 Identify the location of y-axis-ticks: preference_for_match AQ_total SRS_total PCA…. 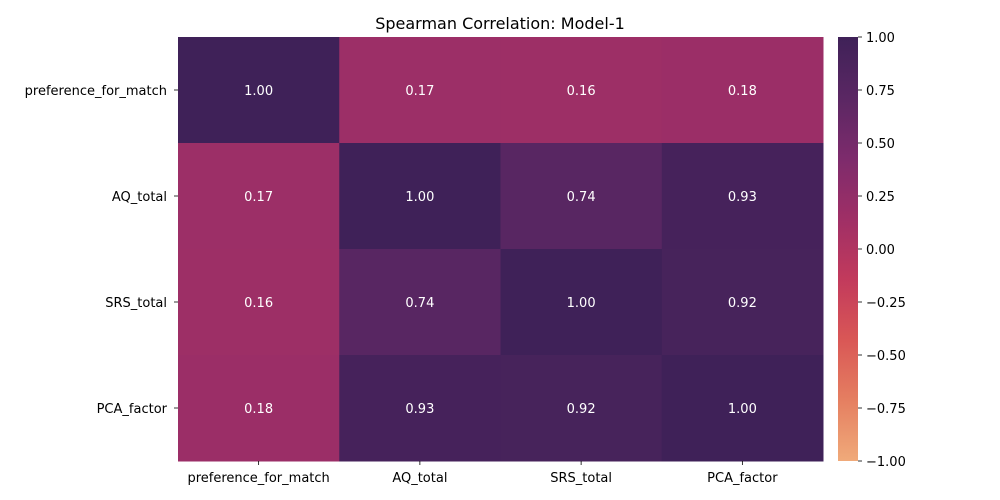
(101, 250).